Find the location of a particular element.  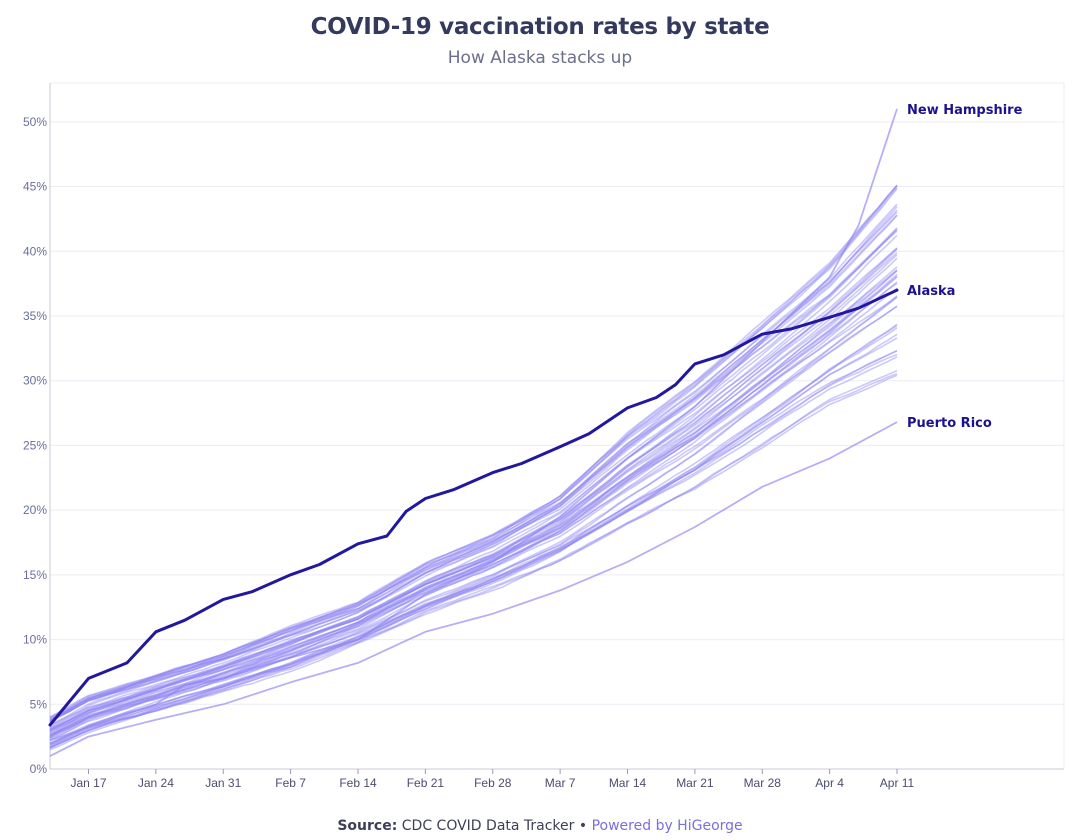

chart-subtitle: How Alaska stacks up is located at coordinates (540, 58).